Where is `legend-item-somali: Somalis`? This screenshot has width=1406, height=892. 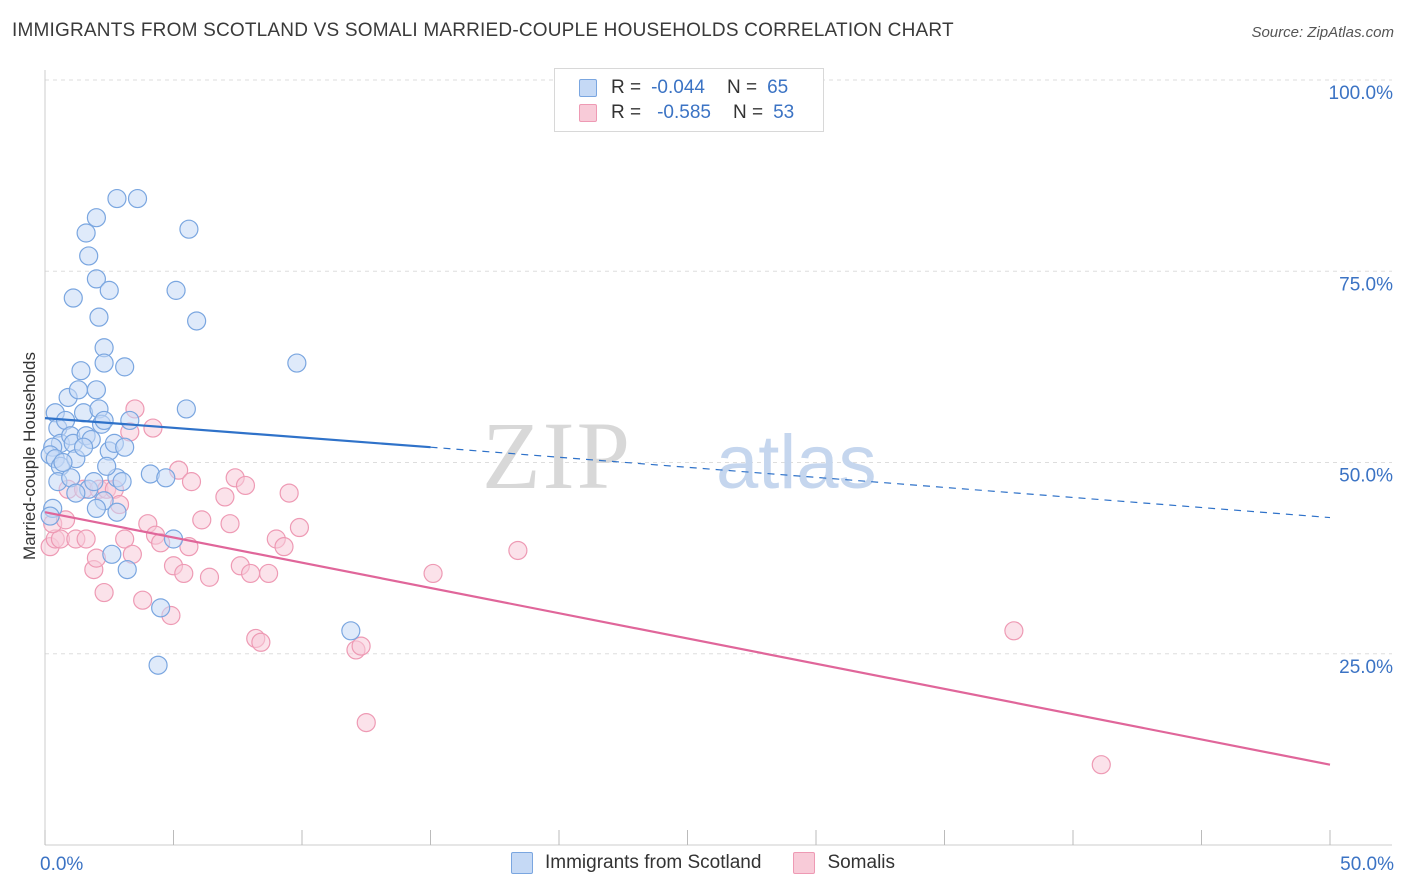
legend-item-somali: Somalis is located at coordinates (844, 863).